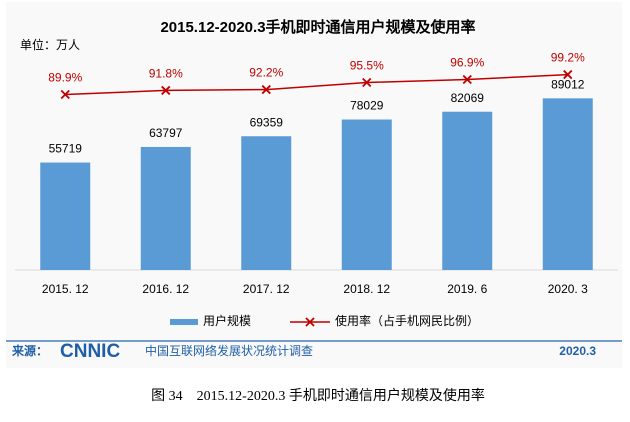 This screenshot has height=422, width=630. Describe the element at coordinates (310, 322) in the screenshot. I see `legend-marker` at that location.